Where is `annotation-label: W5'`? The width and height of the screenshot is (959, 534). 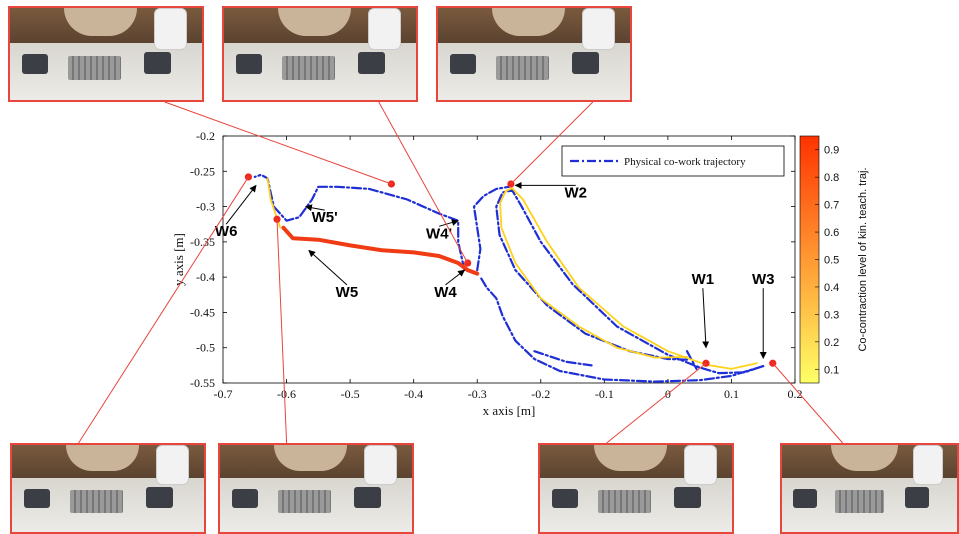
annotation-label: W5' is located at coordinates (325, 217).